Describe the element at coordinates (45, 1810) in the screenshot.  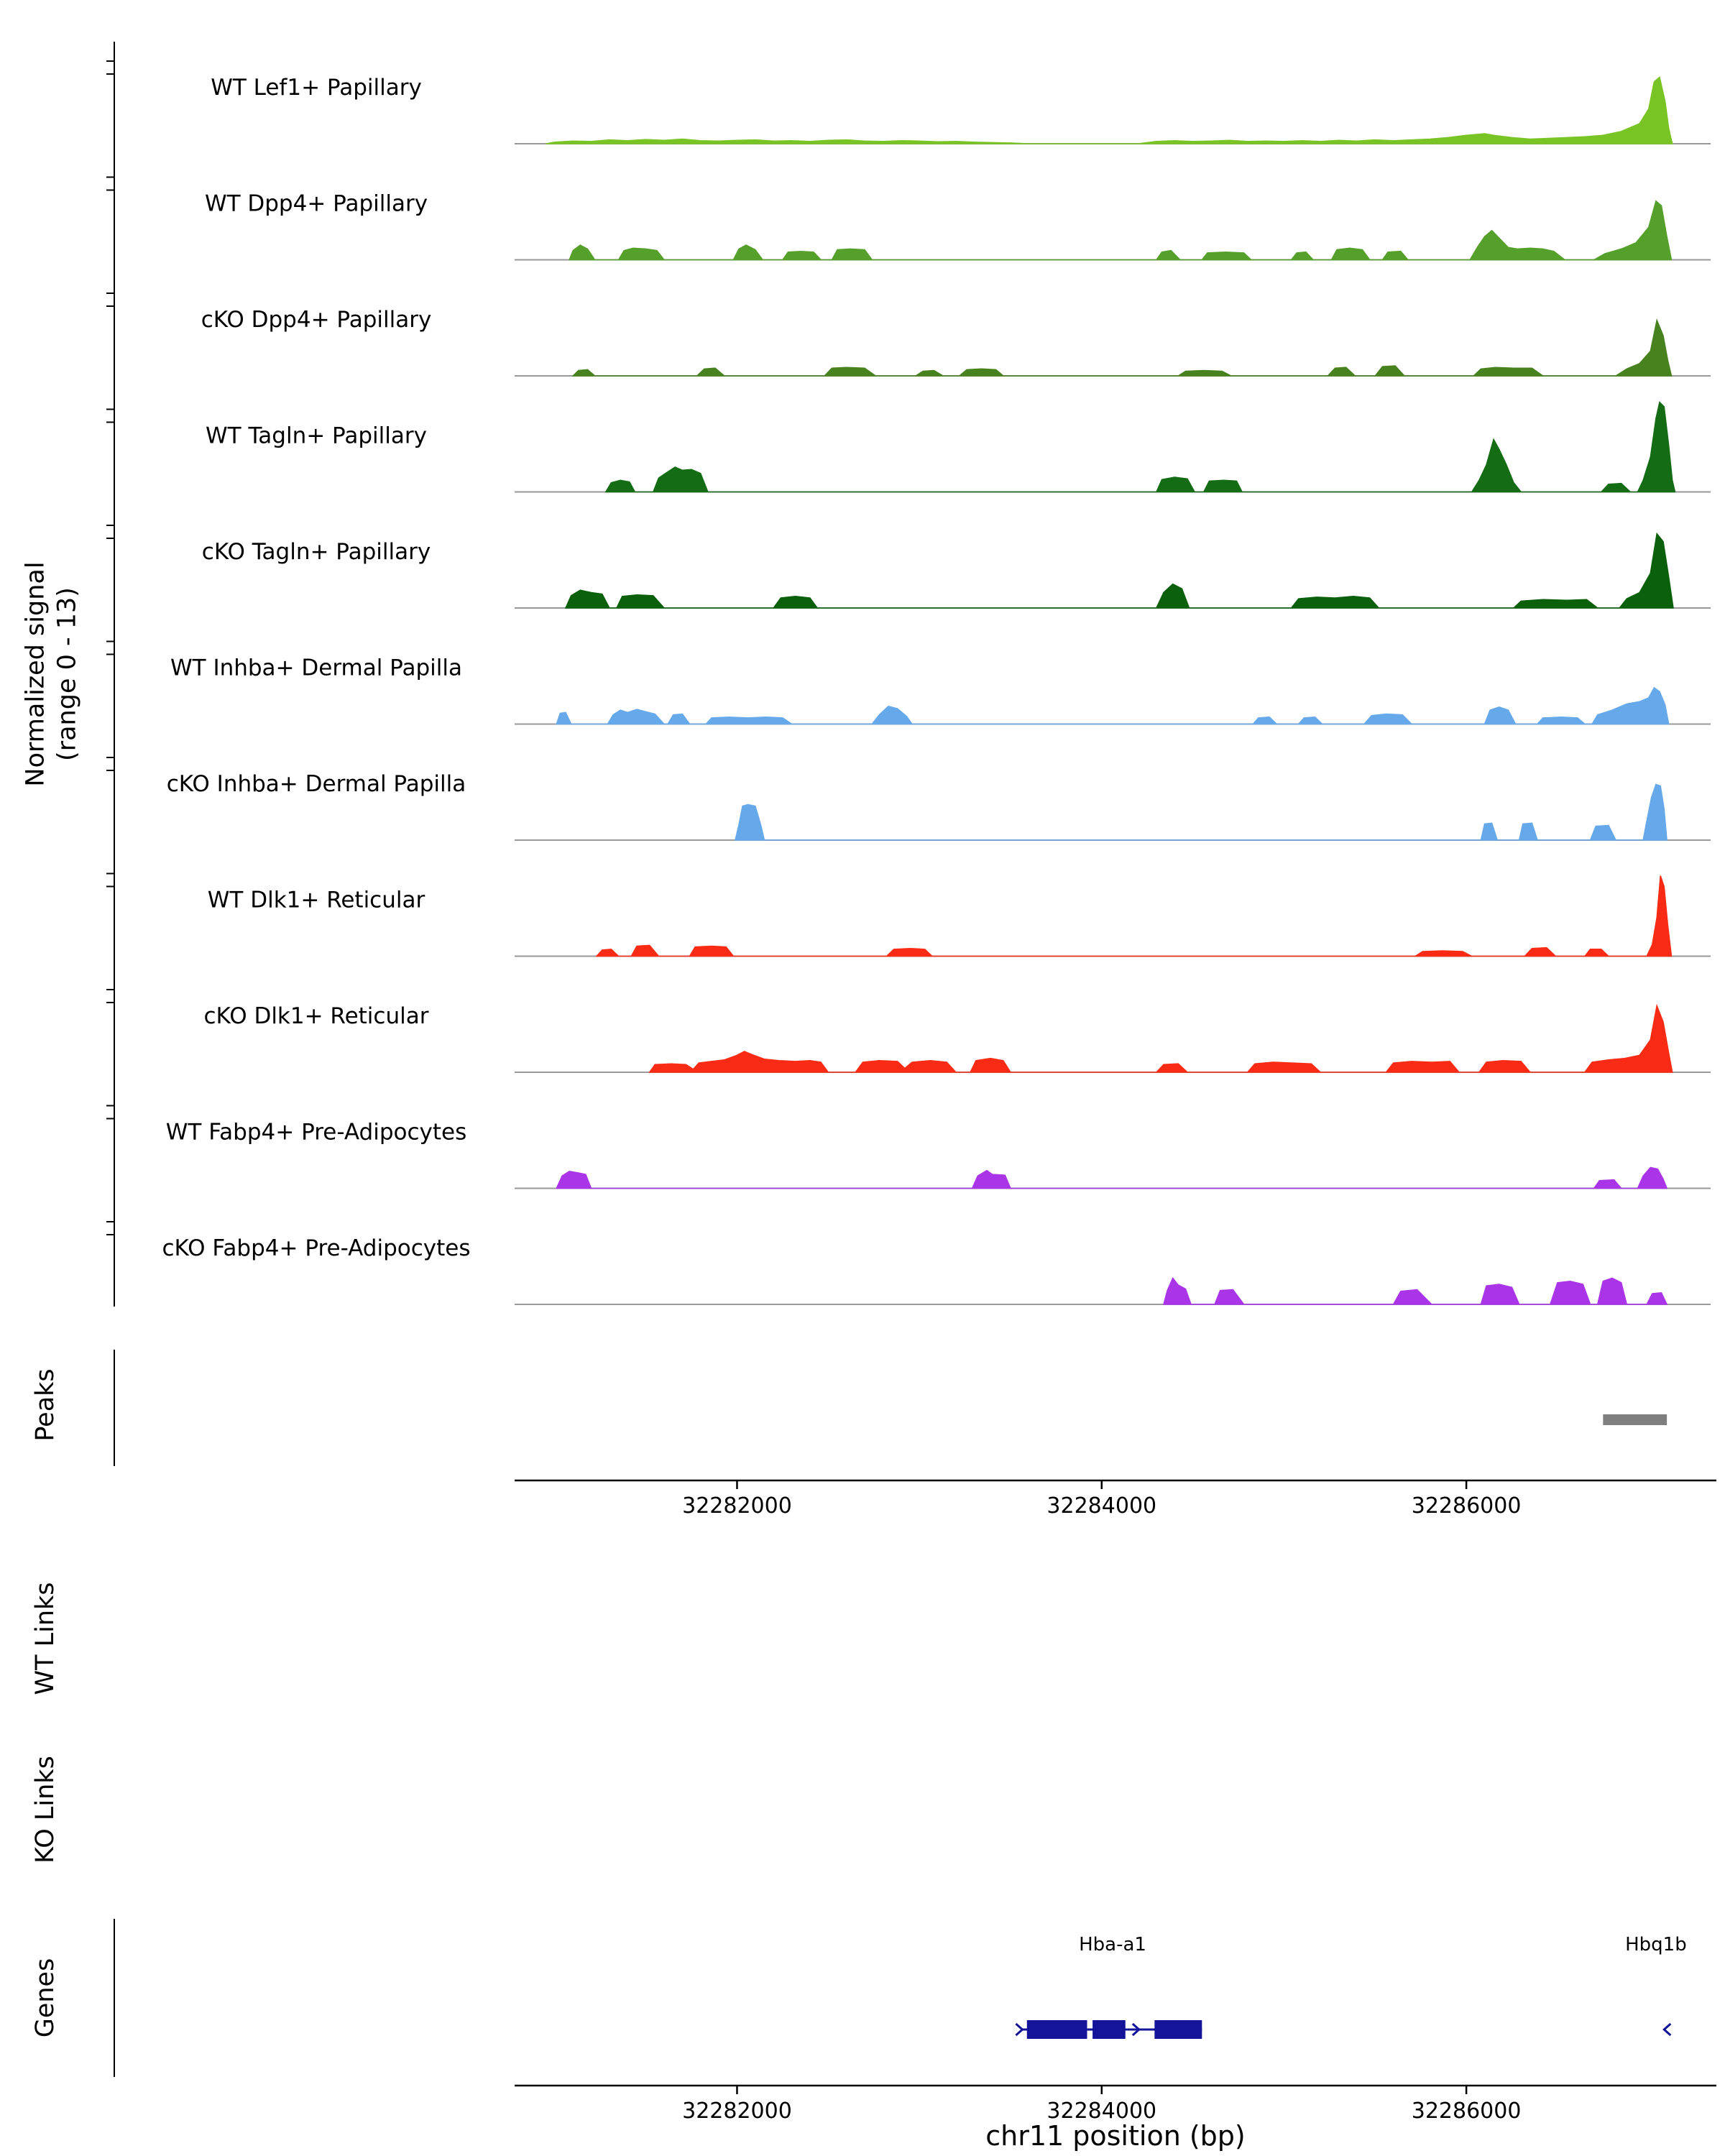
I see `ko-links-section-label: KO Links` at that location.